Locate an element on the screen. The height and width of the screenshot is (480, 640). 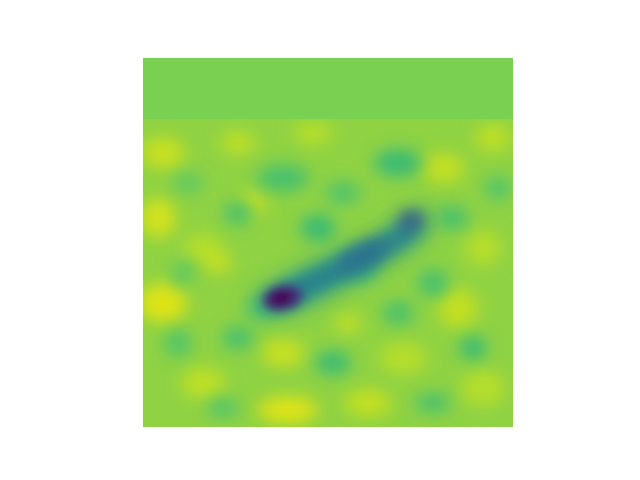
top-band is located at coordinates (328, 88).